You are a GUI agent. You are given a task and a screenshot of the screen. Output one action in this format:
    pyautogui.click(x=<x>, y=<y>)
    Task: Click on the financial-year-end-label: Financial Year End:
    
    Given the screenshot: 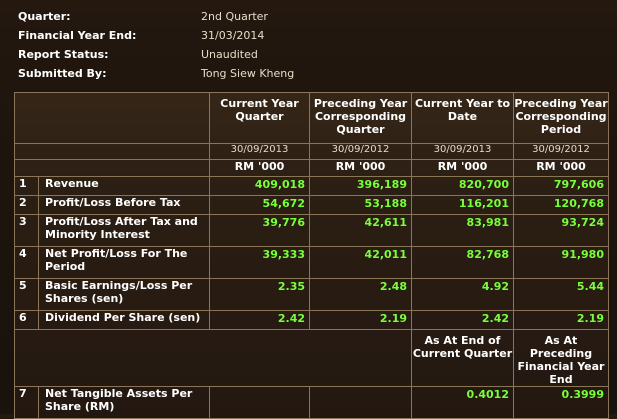 What is the action you would take?
    pyautogui.click(x=77, y=35)
    